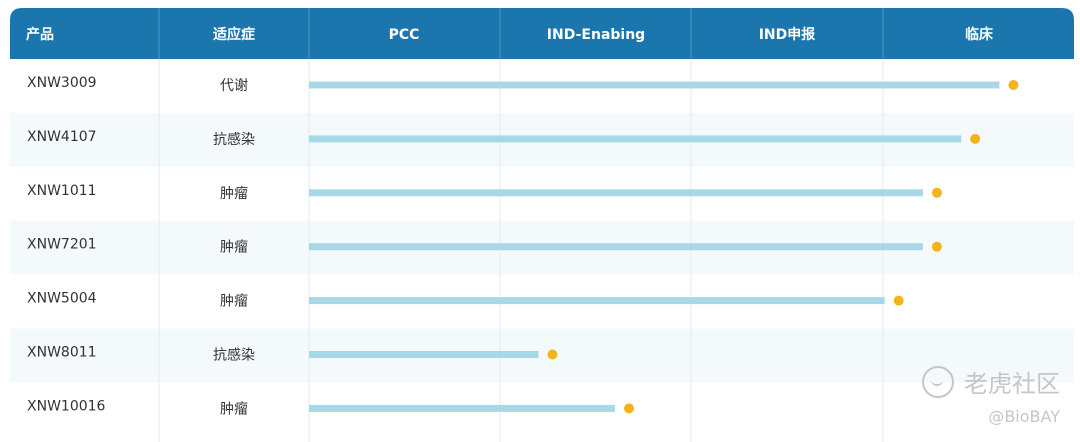  Describe the element at coordinates (62, 245) in the screenshot. I see `product-name: XNW7201` at that location.